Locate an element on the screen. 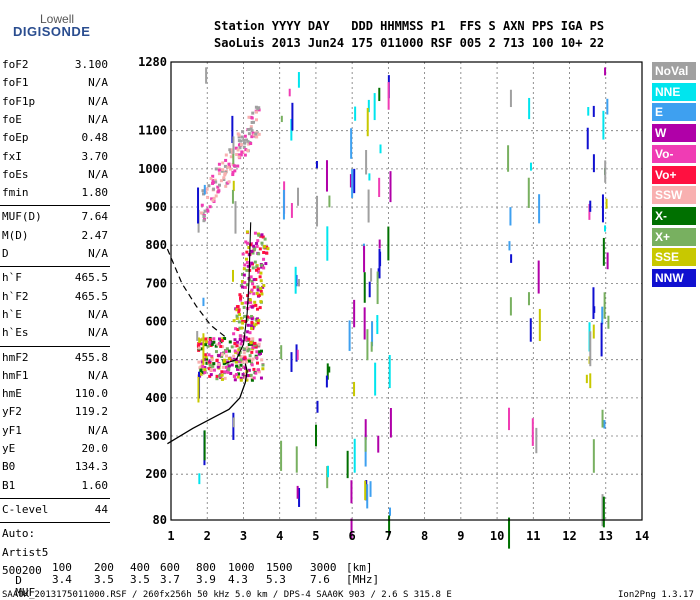 Image resolution: width=700 pixels, height=600 pixels. legend-nnw: NNW is located at coordinates (674, 278).